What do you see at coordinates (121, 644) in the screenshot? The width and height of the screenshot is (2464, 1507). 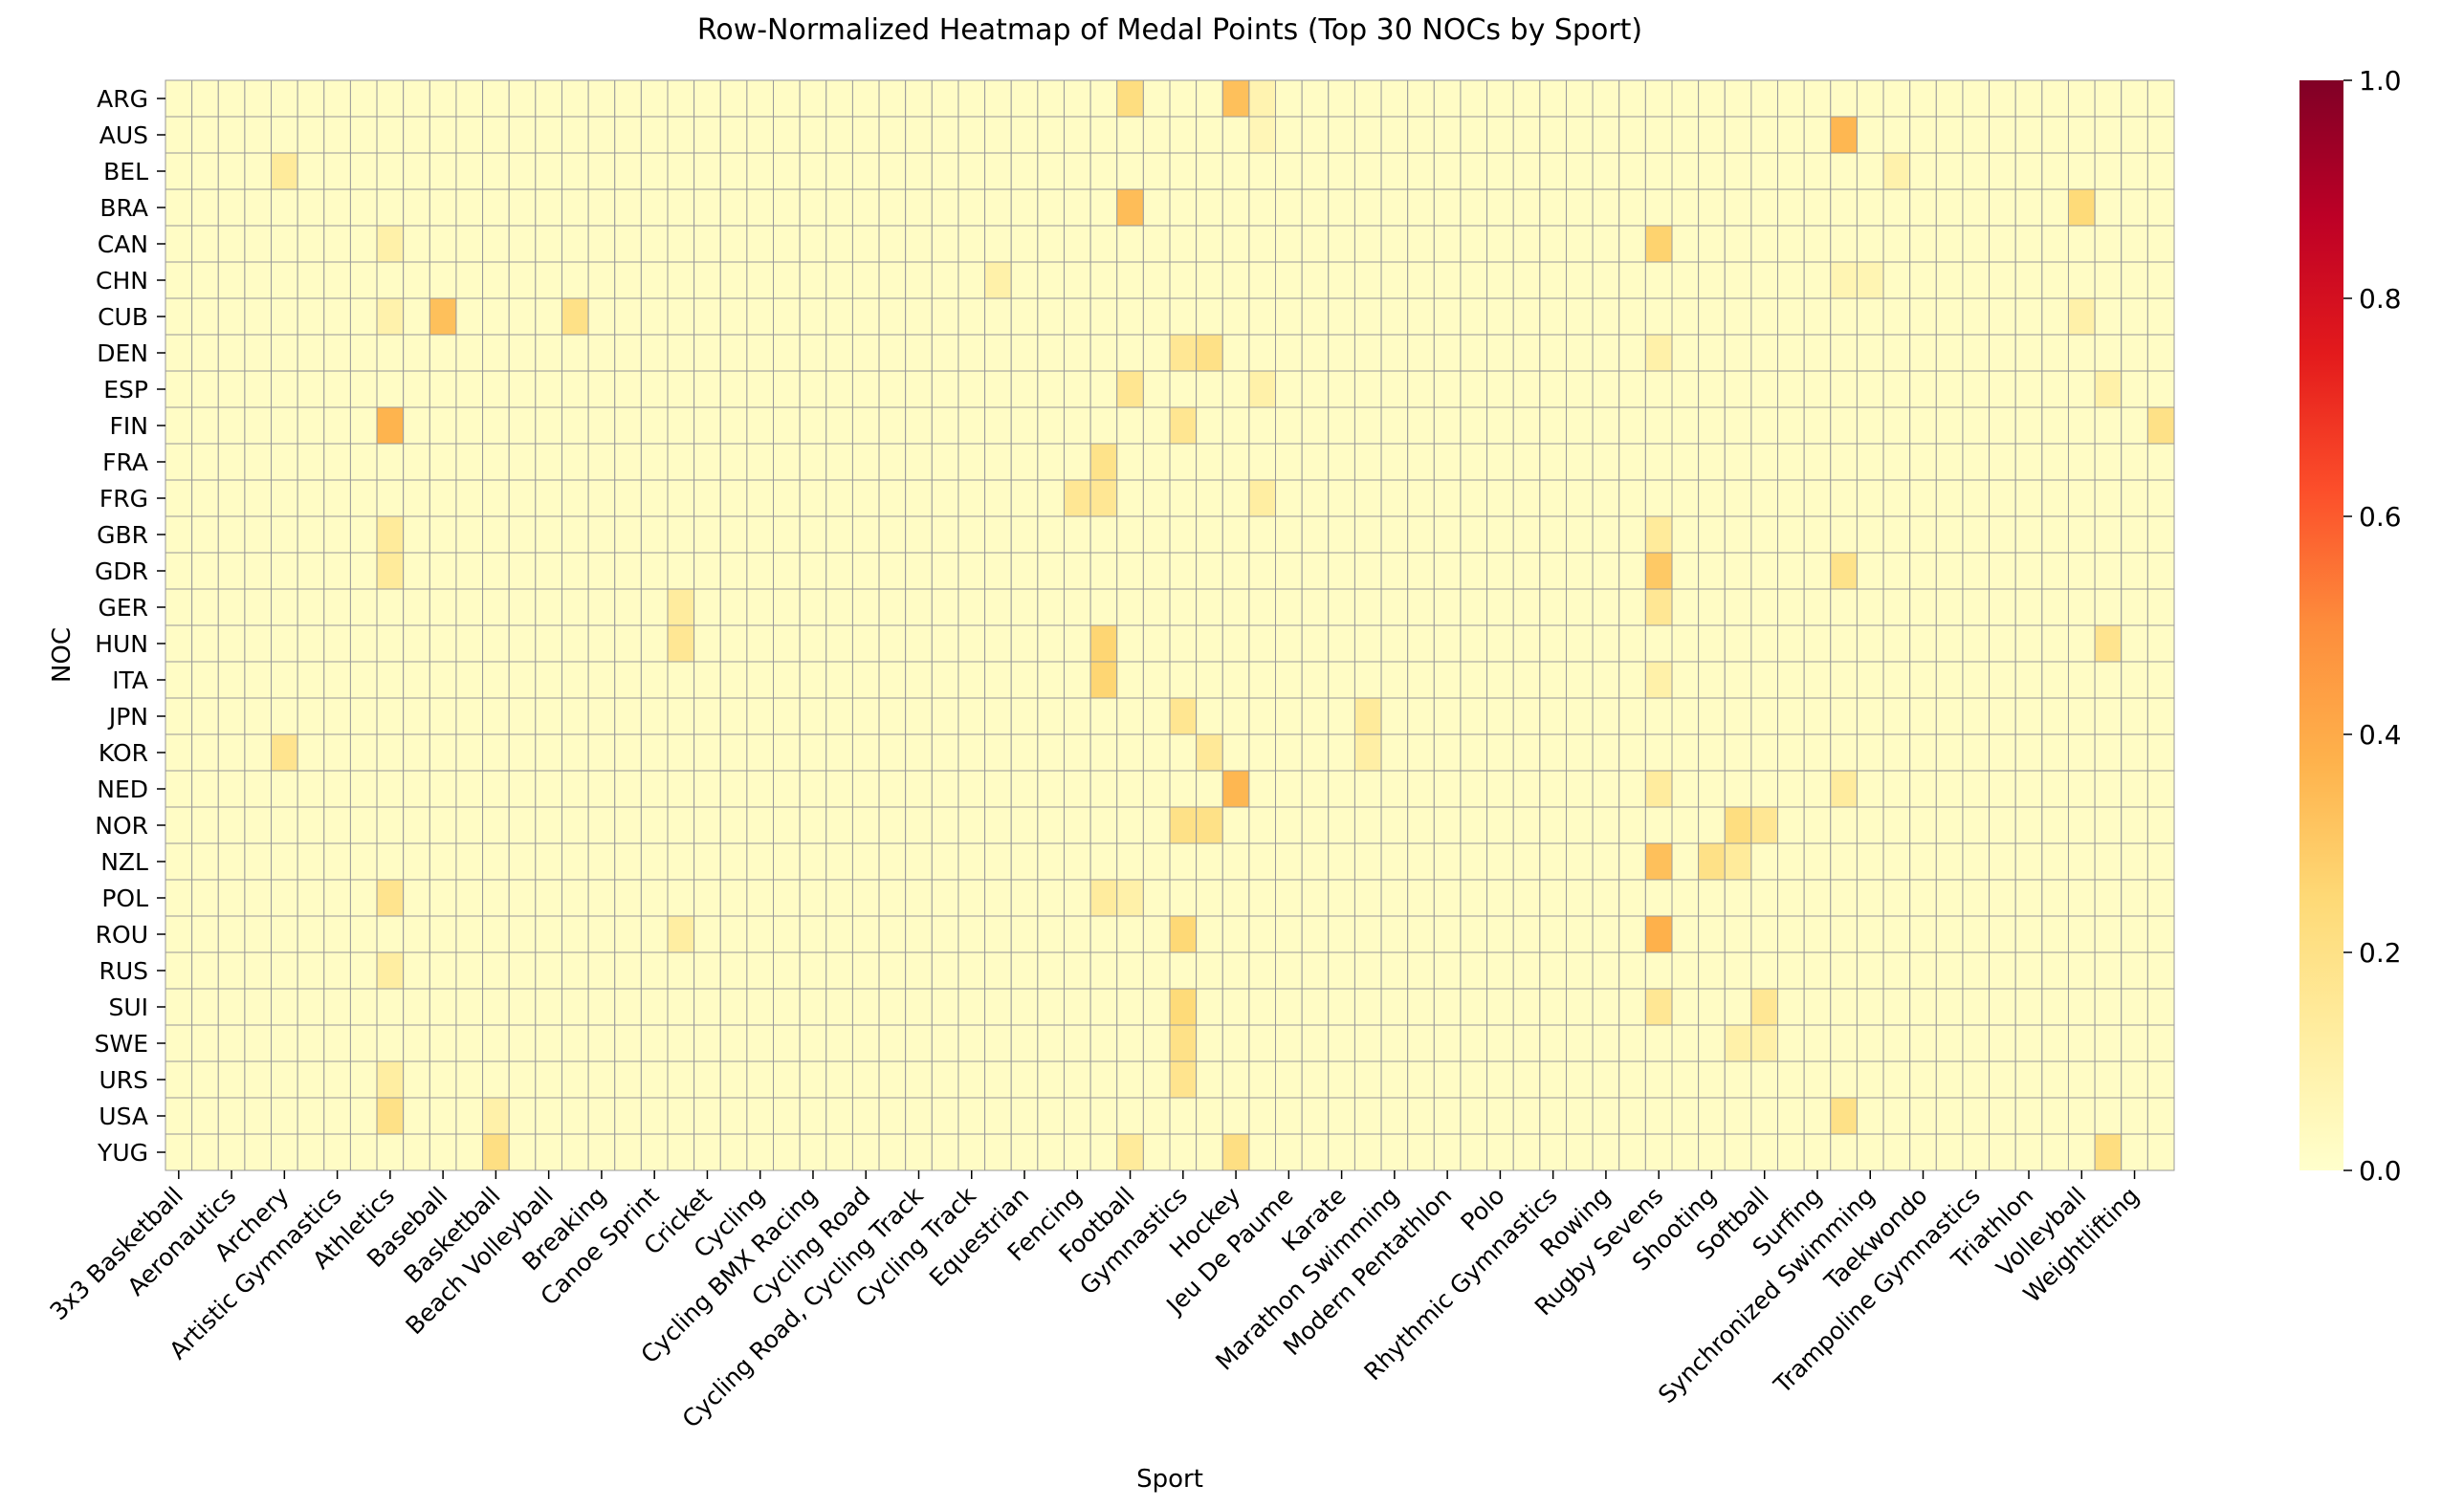 I see `y-tick-label: HUN` at bounding box center [121, 644].